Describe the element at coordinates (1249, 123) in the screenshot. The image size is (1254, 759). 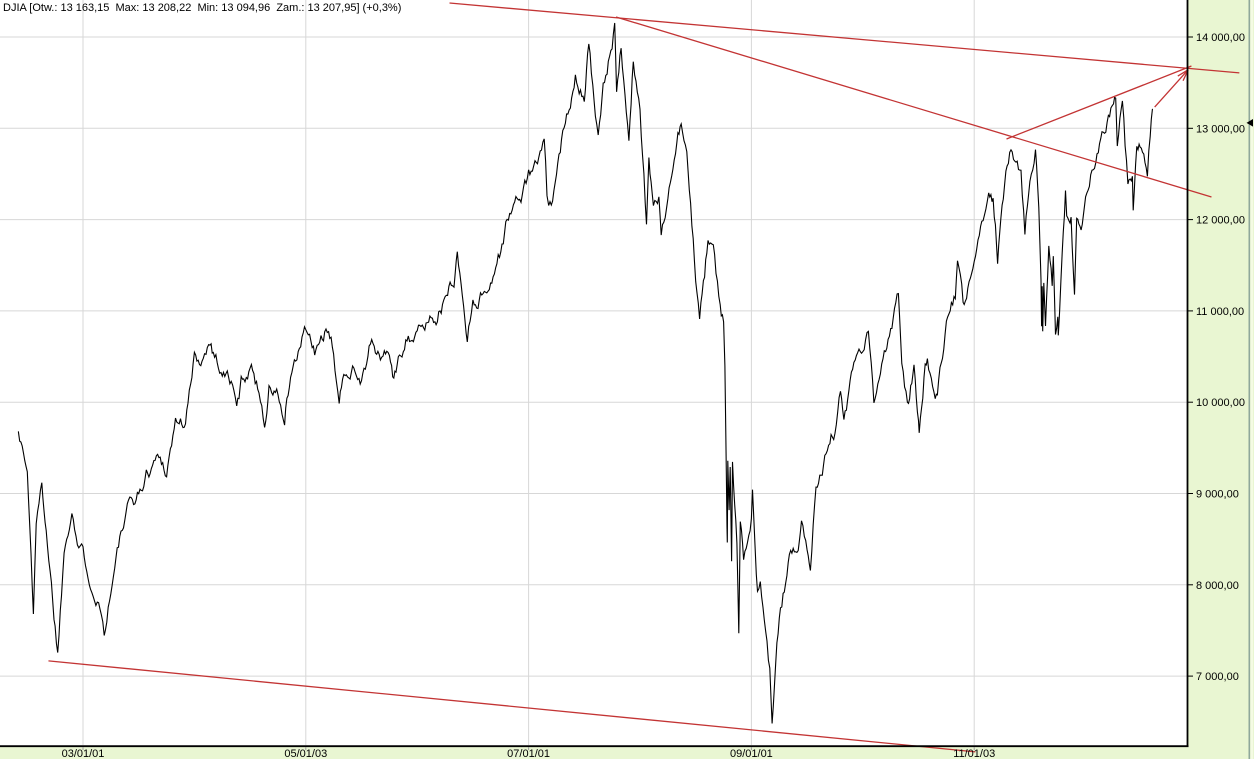
I see `last-price-marker` at that location.